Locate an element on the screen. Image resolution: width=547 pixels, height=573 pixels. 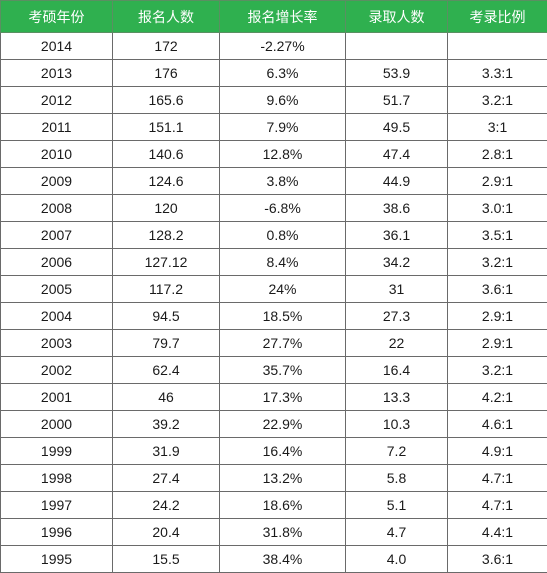
cell-growth-rate: 6.3% is located at coordinates (283, 73).